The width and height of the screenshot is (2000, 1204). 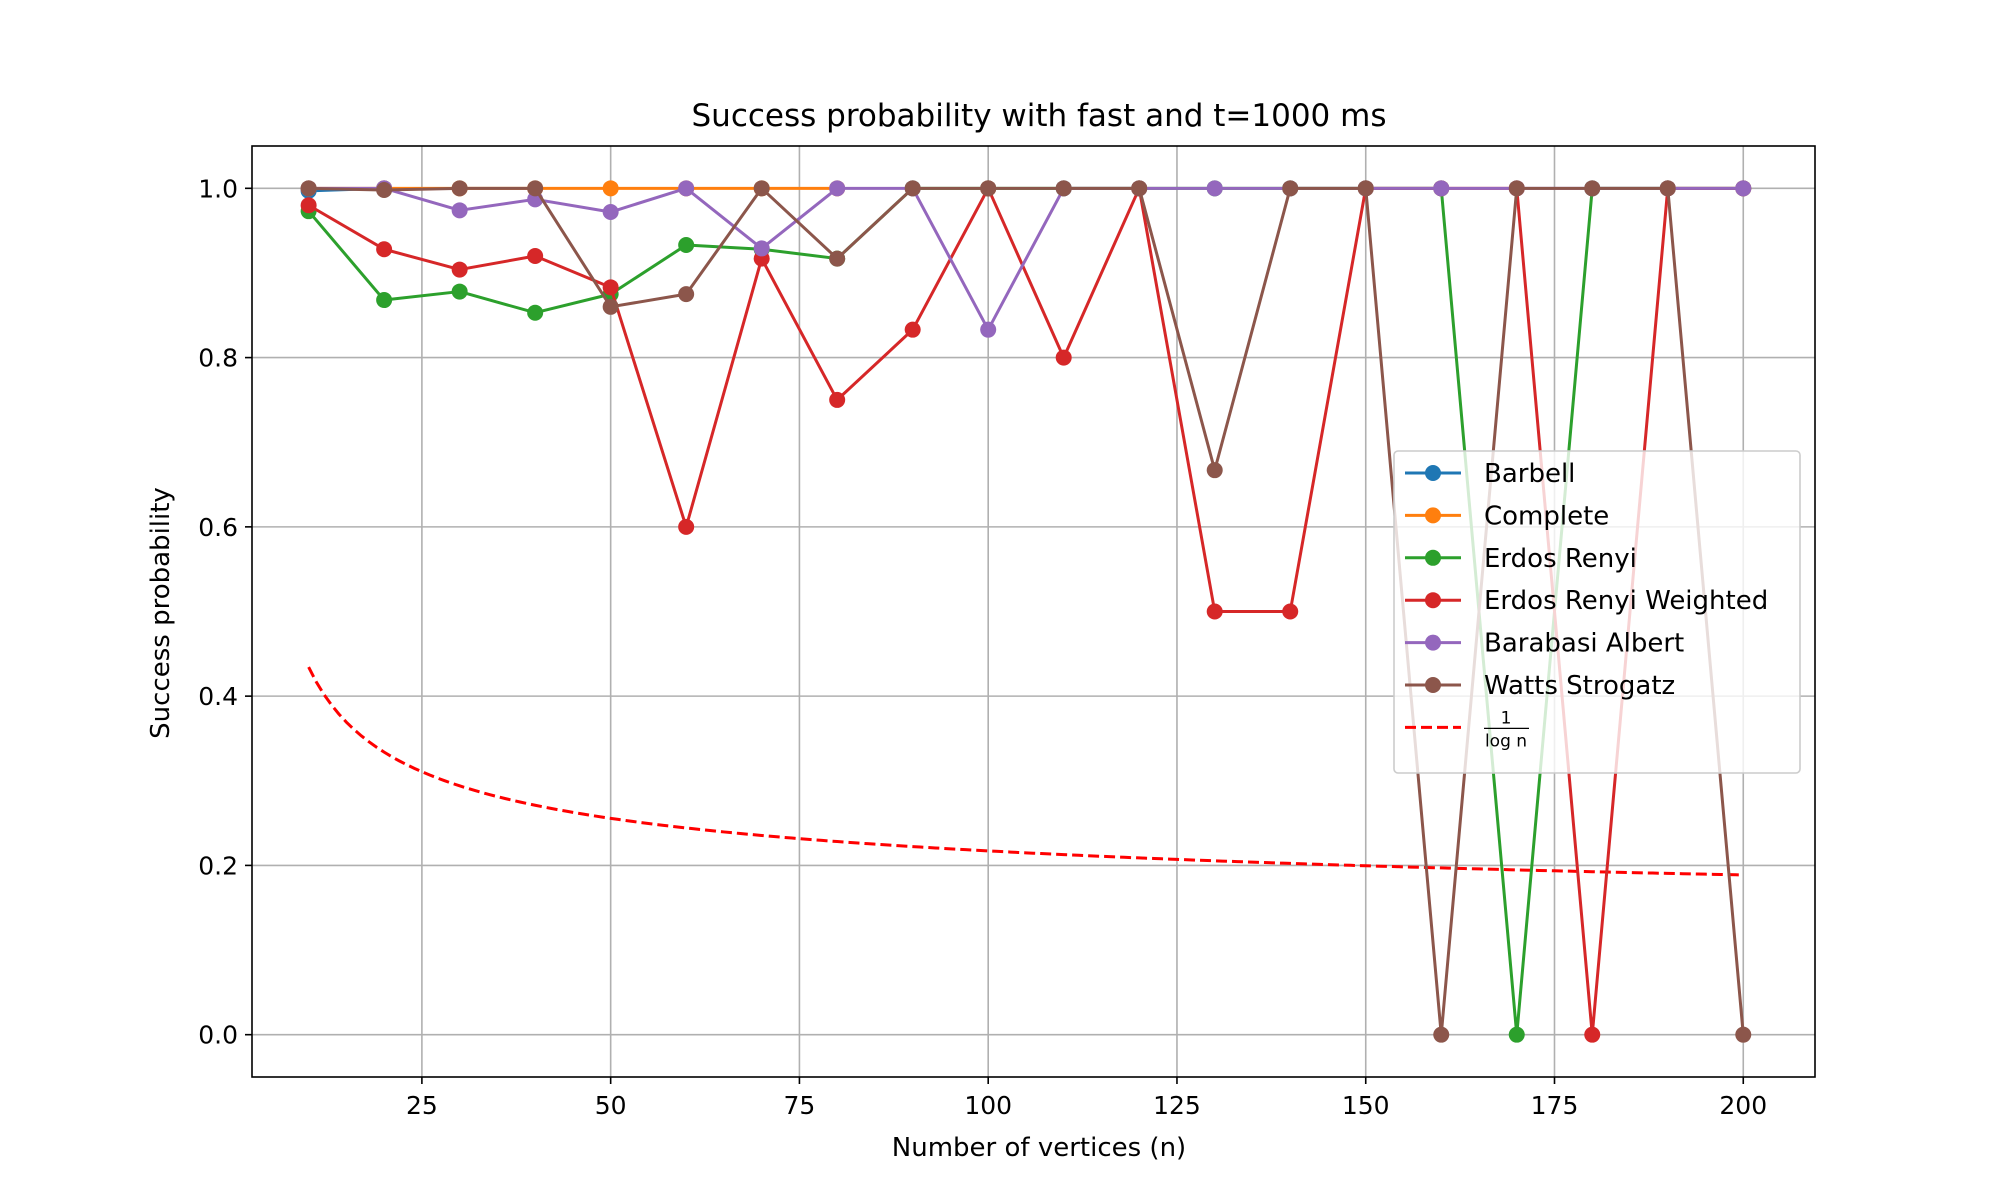 I want to click on legend-item: Erdos Renyi, so click(x=1521, y=559).